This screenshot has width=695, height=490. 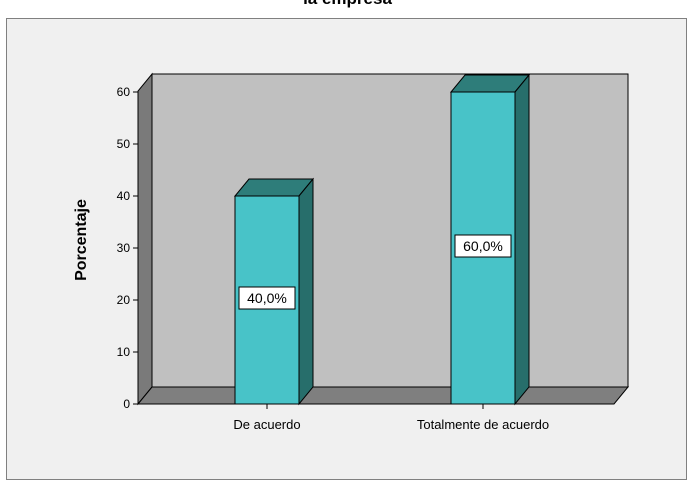 I want to click on data-label: 60,0%, so click(x=483, y=246).